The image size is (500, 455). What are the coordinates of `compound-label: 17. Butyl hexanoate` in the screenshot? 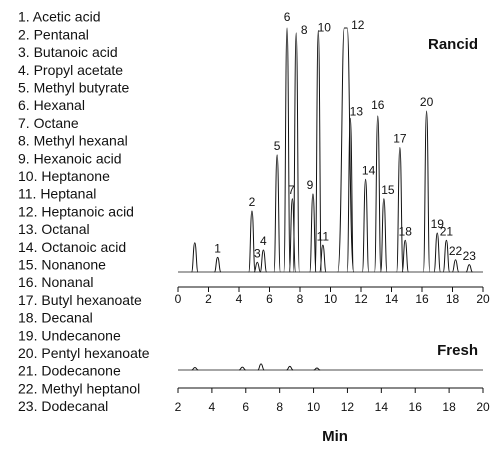 It's located at (80, 300).